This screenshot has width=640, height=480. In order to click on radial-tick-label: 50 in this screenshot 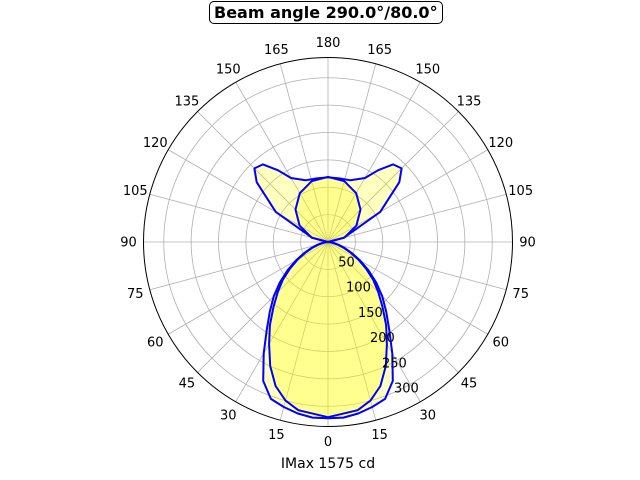, I will do `click(346, 262)`.